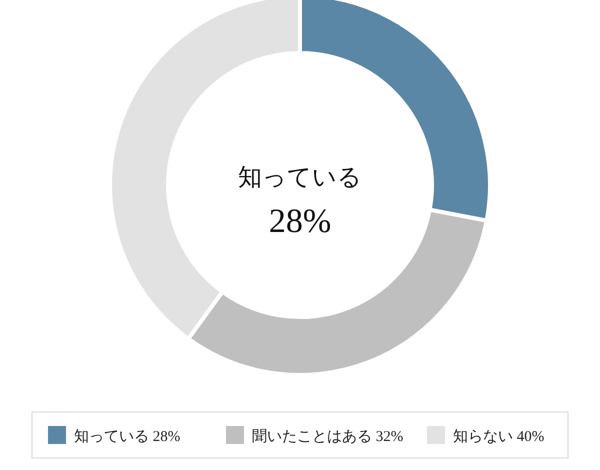  Describe the element at coordinates (127, 437) in the screenshot. I see `category-label: 知っている 28%` at that location.